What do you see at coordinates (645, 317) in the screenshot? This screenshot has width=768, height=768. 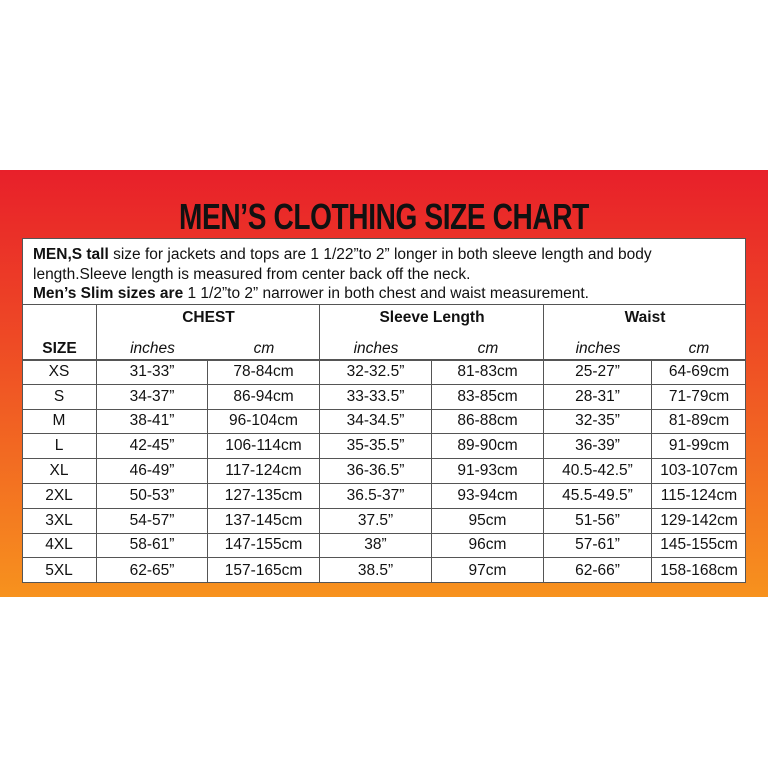 I see `group-header: Waist` at bounding box center [645, 317].